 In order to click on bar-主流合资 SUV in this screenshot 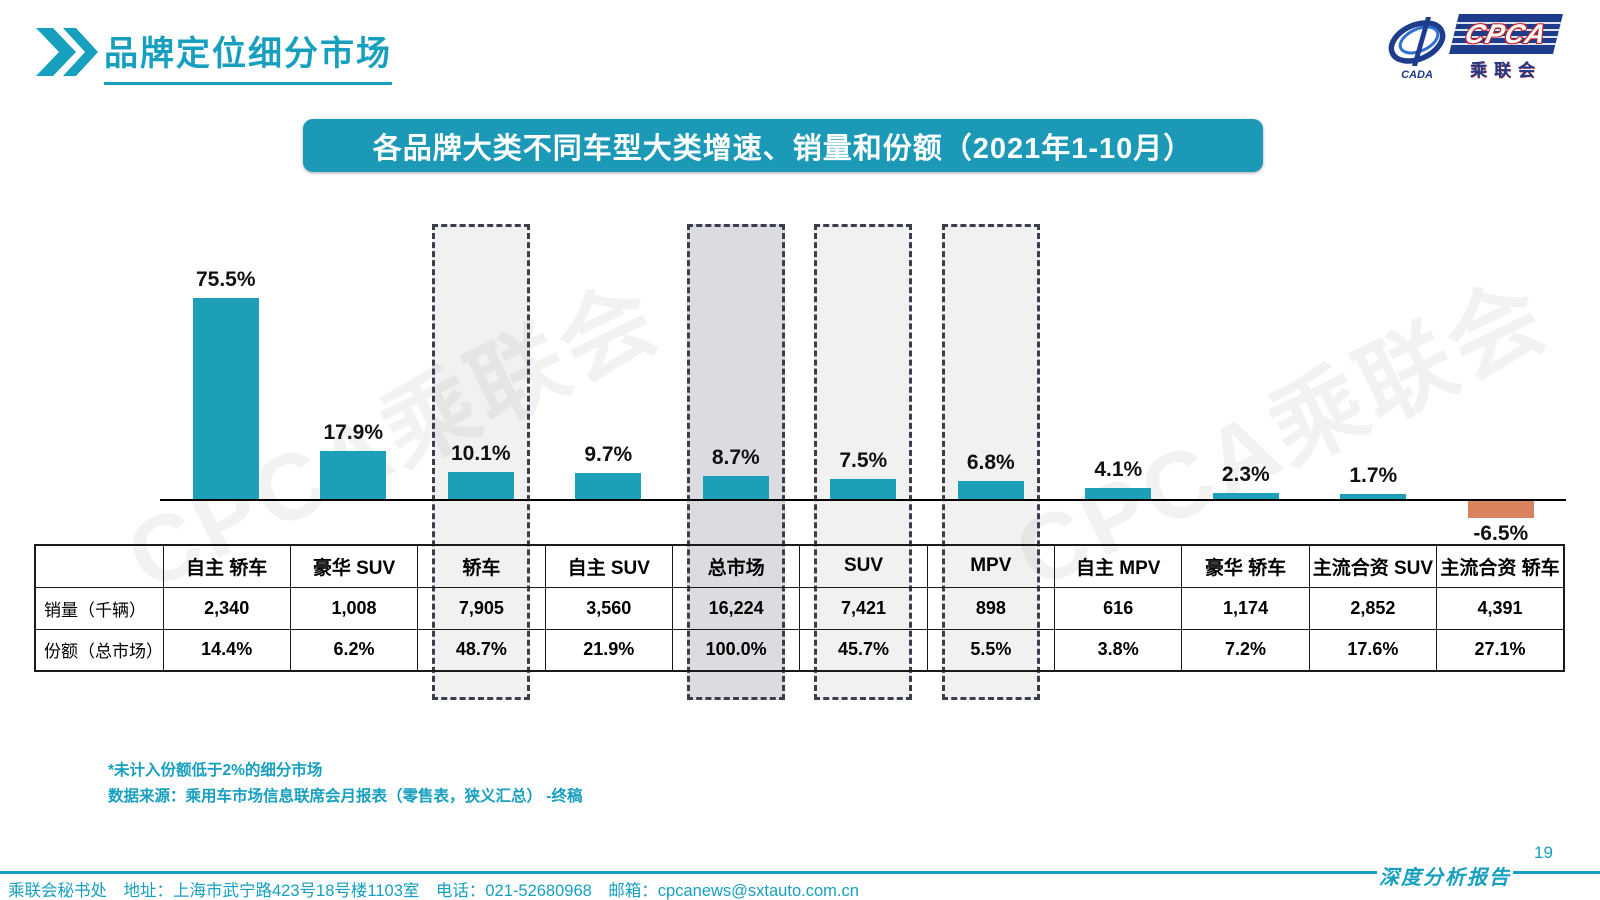, I will do `click(1373, 496)`.